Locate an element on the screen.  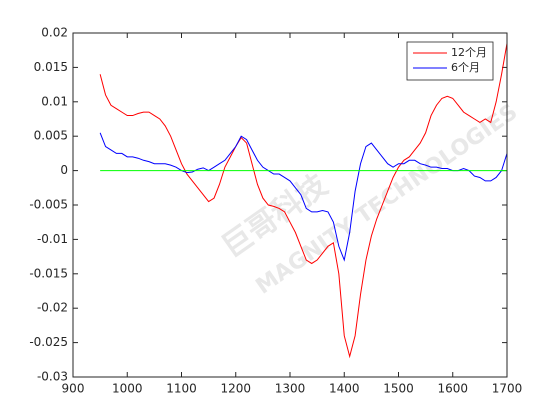
y-tick-label: 0.01 is located at coordinates (54, 101).